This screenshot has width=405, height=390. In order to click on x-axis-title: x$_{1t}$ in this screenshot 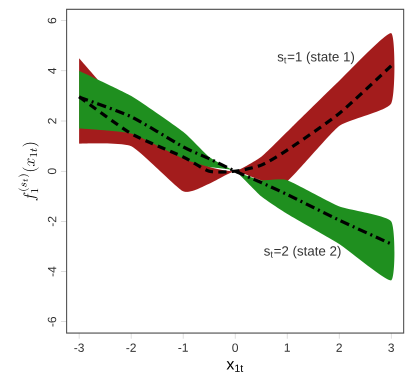, I will do `click(235, 366)`.